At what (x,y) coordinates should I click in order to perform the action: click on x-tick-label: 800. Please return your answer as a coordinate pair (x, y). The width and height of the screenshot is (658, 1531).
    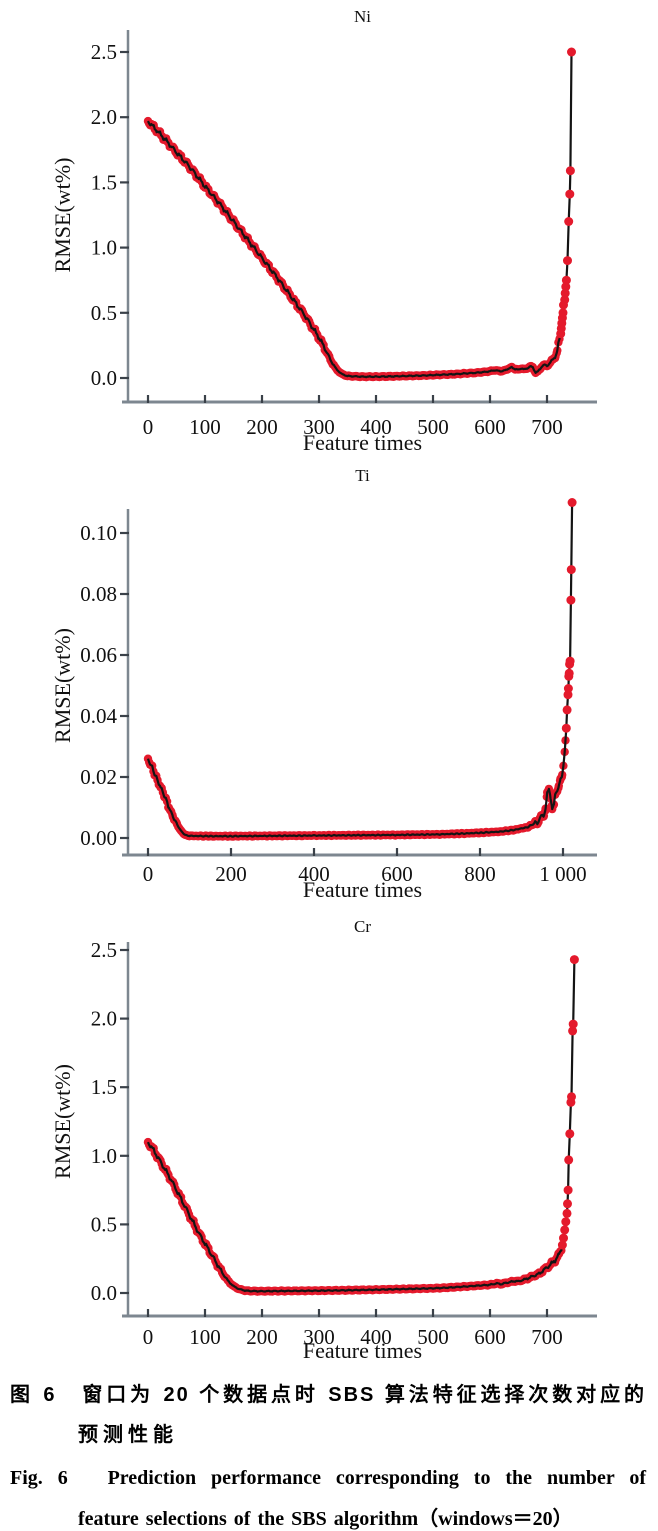
    Looking at the image, I should click on (480, 874).